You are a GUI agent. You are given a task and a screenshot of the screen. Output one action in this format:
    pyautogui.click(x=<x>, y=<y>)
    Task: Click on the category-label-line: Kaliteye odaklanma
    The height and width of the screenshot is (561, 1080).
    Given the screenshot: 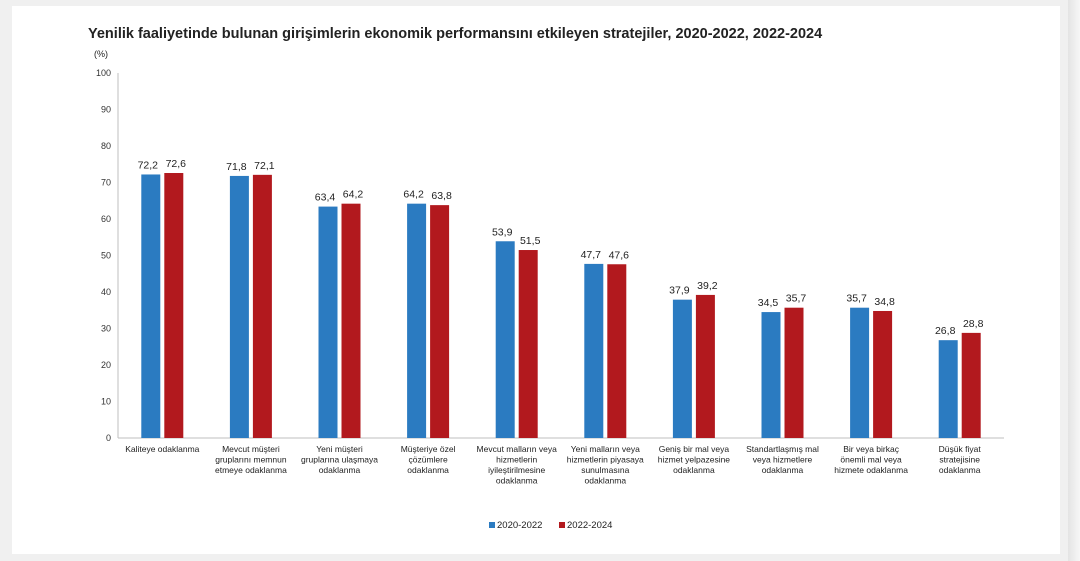 What is the action you would take?
    pyautogui.click(x=162, y=449)
    